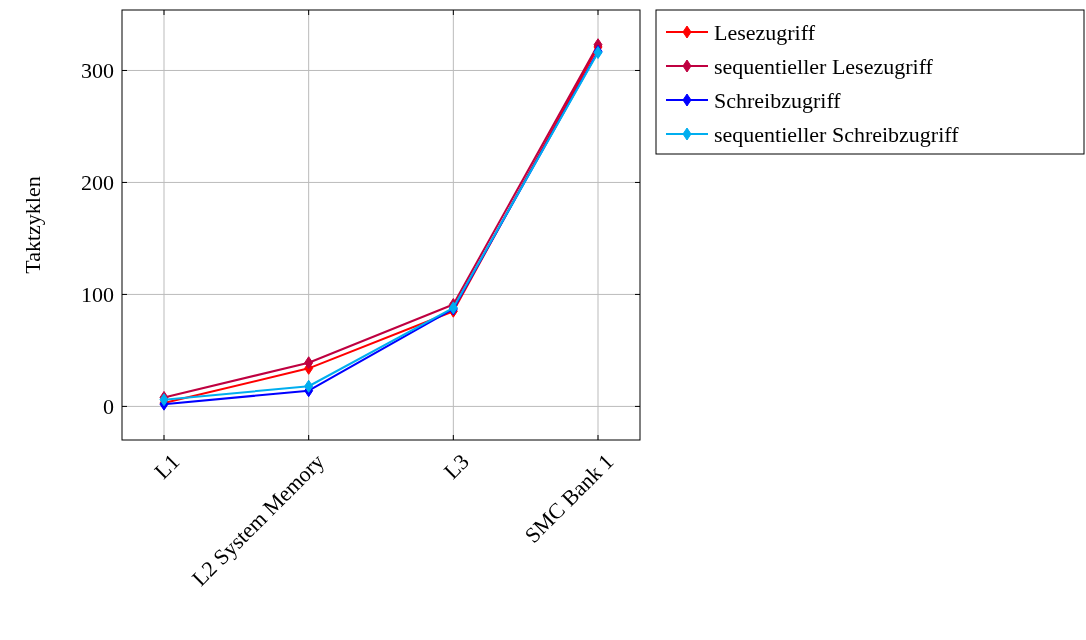 The height and width of the screenshot is (640, 1086). What do you see at coordinates (97, 295) in the screenshot?
I see `y-tick-label: 100` at bounding box center [97, 295].